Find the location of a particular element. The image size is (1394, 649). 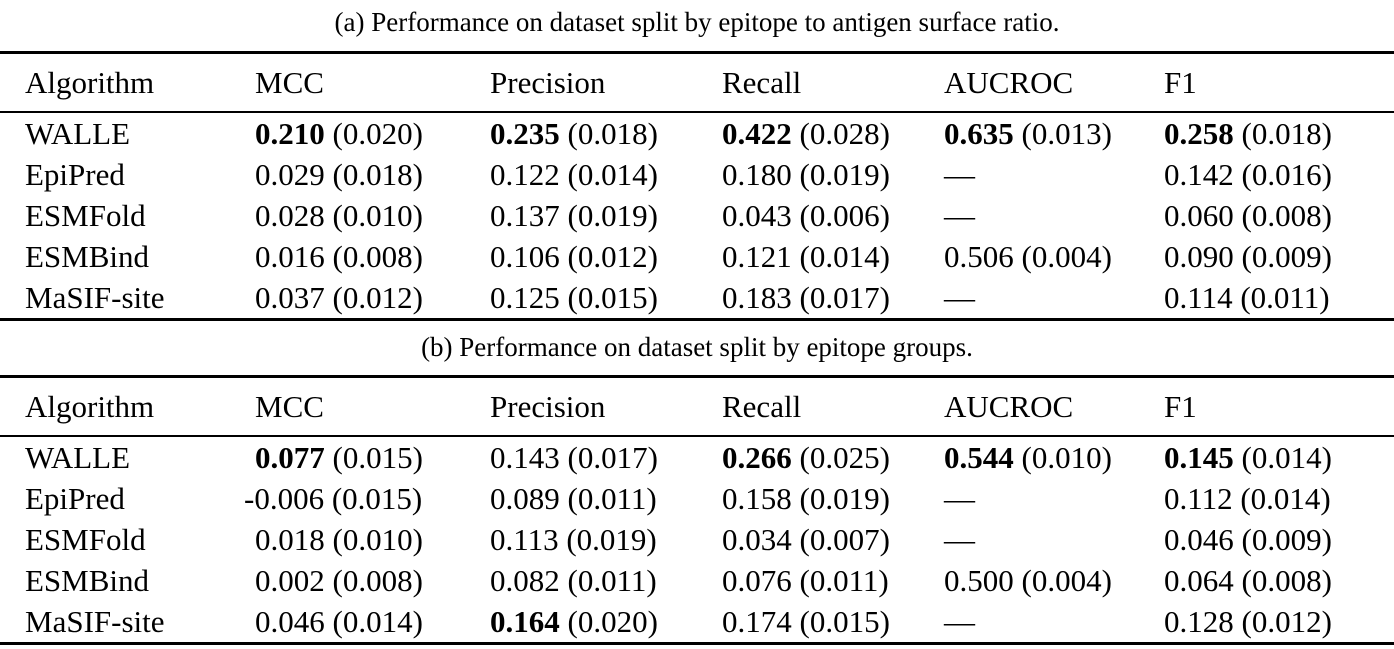

metric-mean: 0.037 is located at coordinates (290, 297).